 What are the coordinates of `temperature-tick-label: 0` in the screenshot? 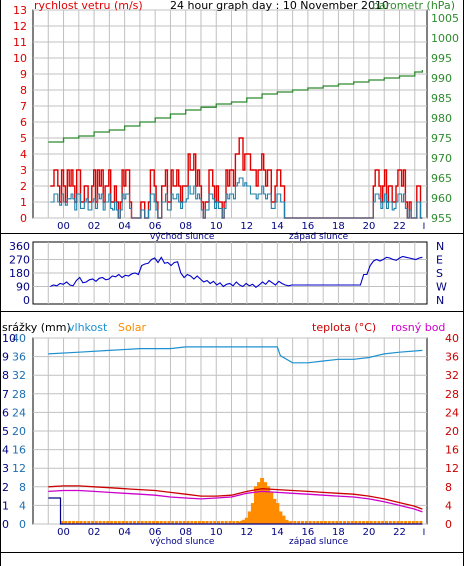 It's located at (448, 524).